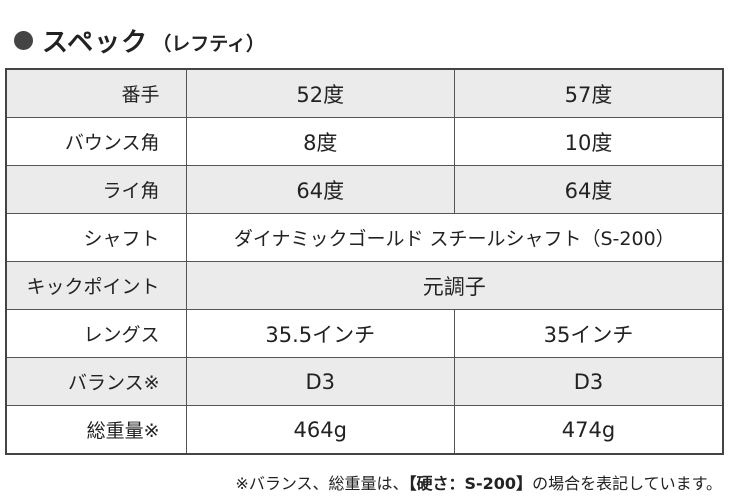 The height and width of the screenshot is (500, 730). What do you see at coordinates (320, 141) in the screenshot?
I see `row-value-52: 8度` at bounding box center [320, 141].